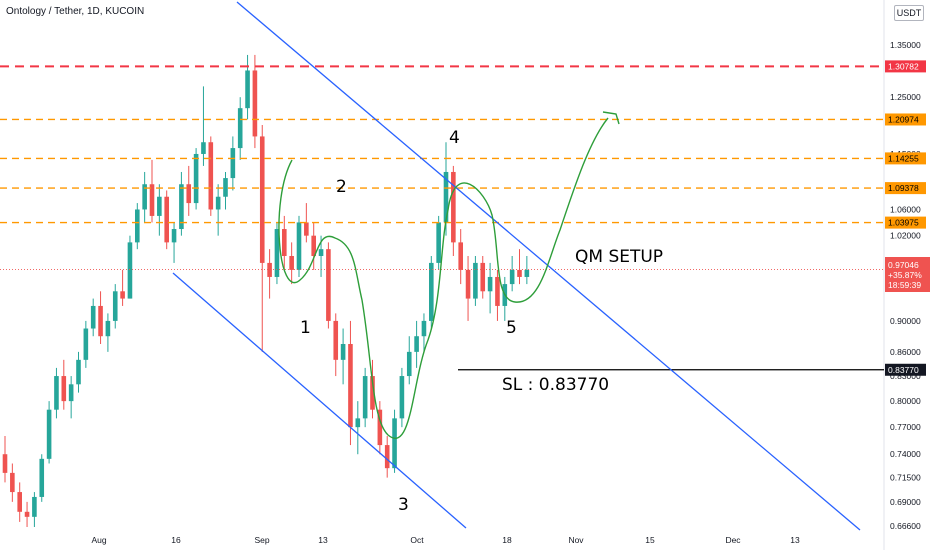  Describe the element at coordinates (261, 540) in the screenshot. I see `x-tick-label: Sep` at that location.